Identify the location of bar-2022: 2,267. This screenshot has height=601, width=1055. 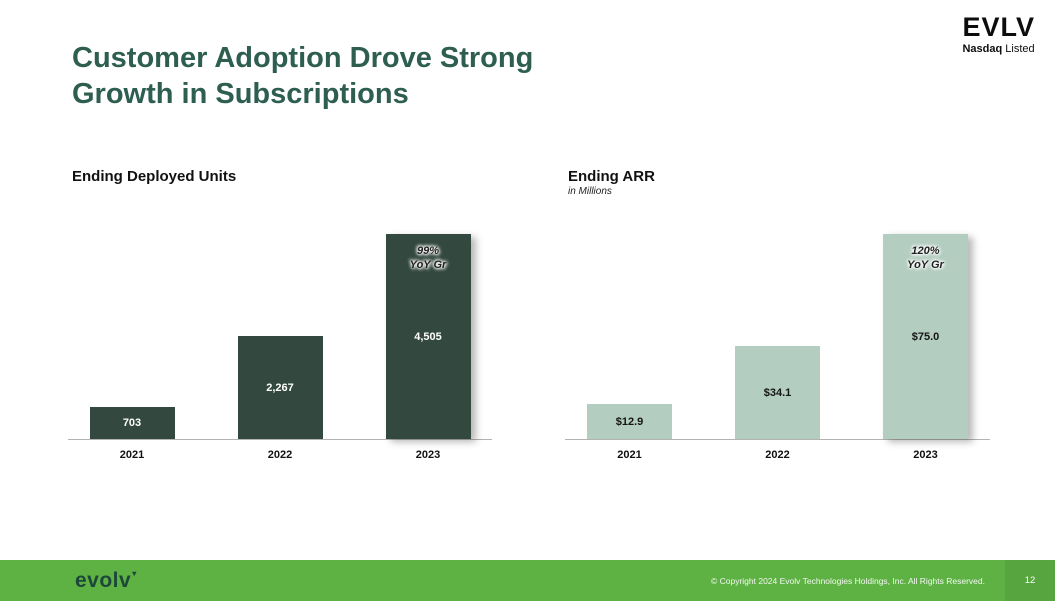
(280, 387).